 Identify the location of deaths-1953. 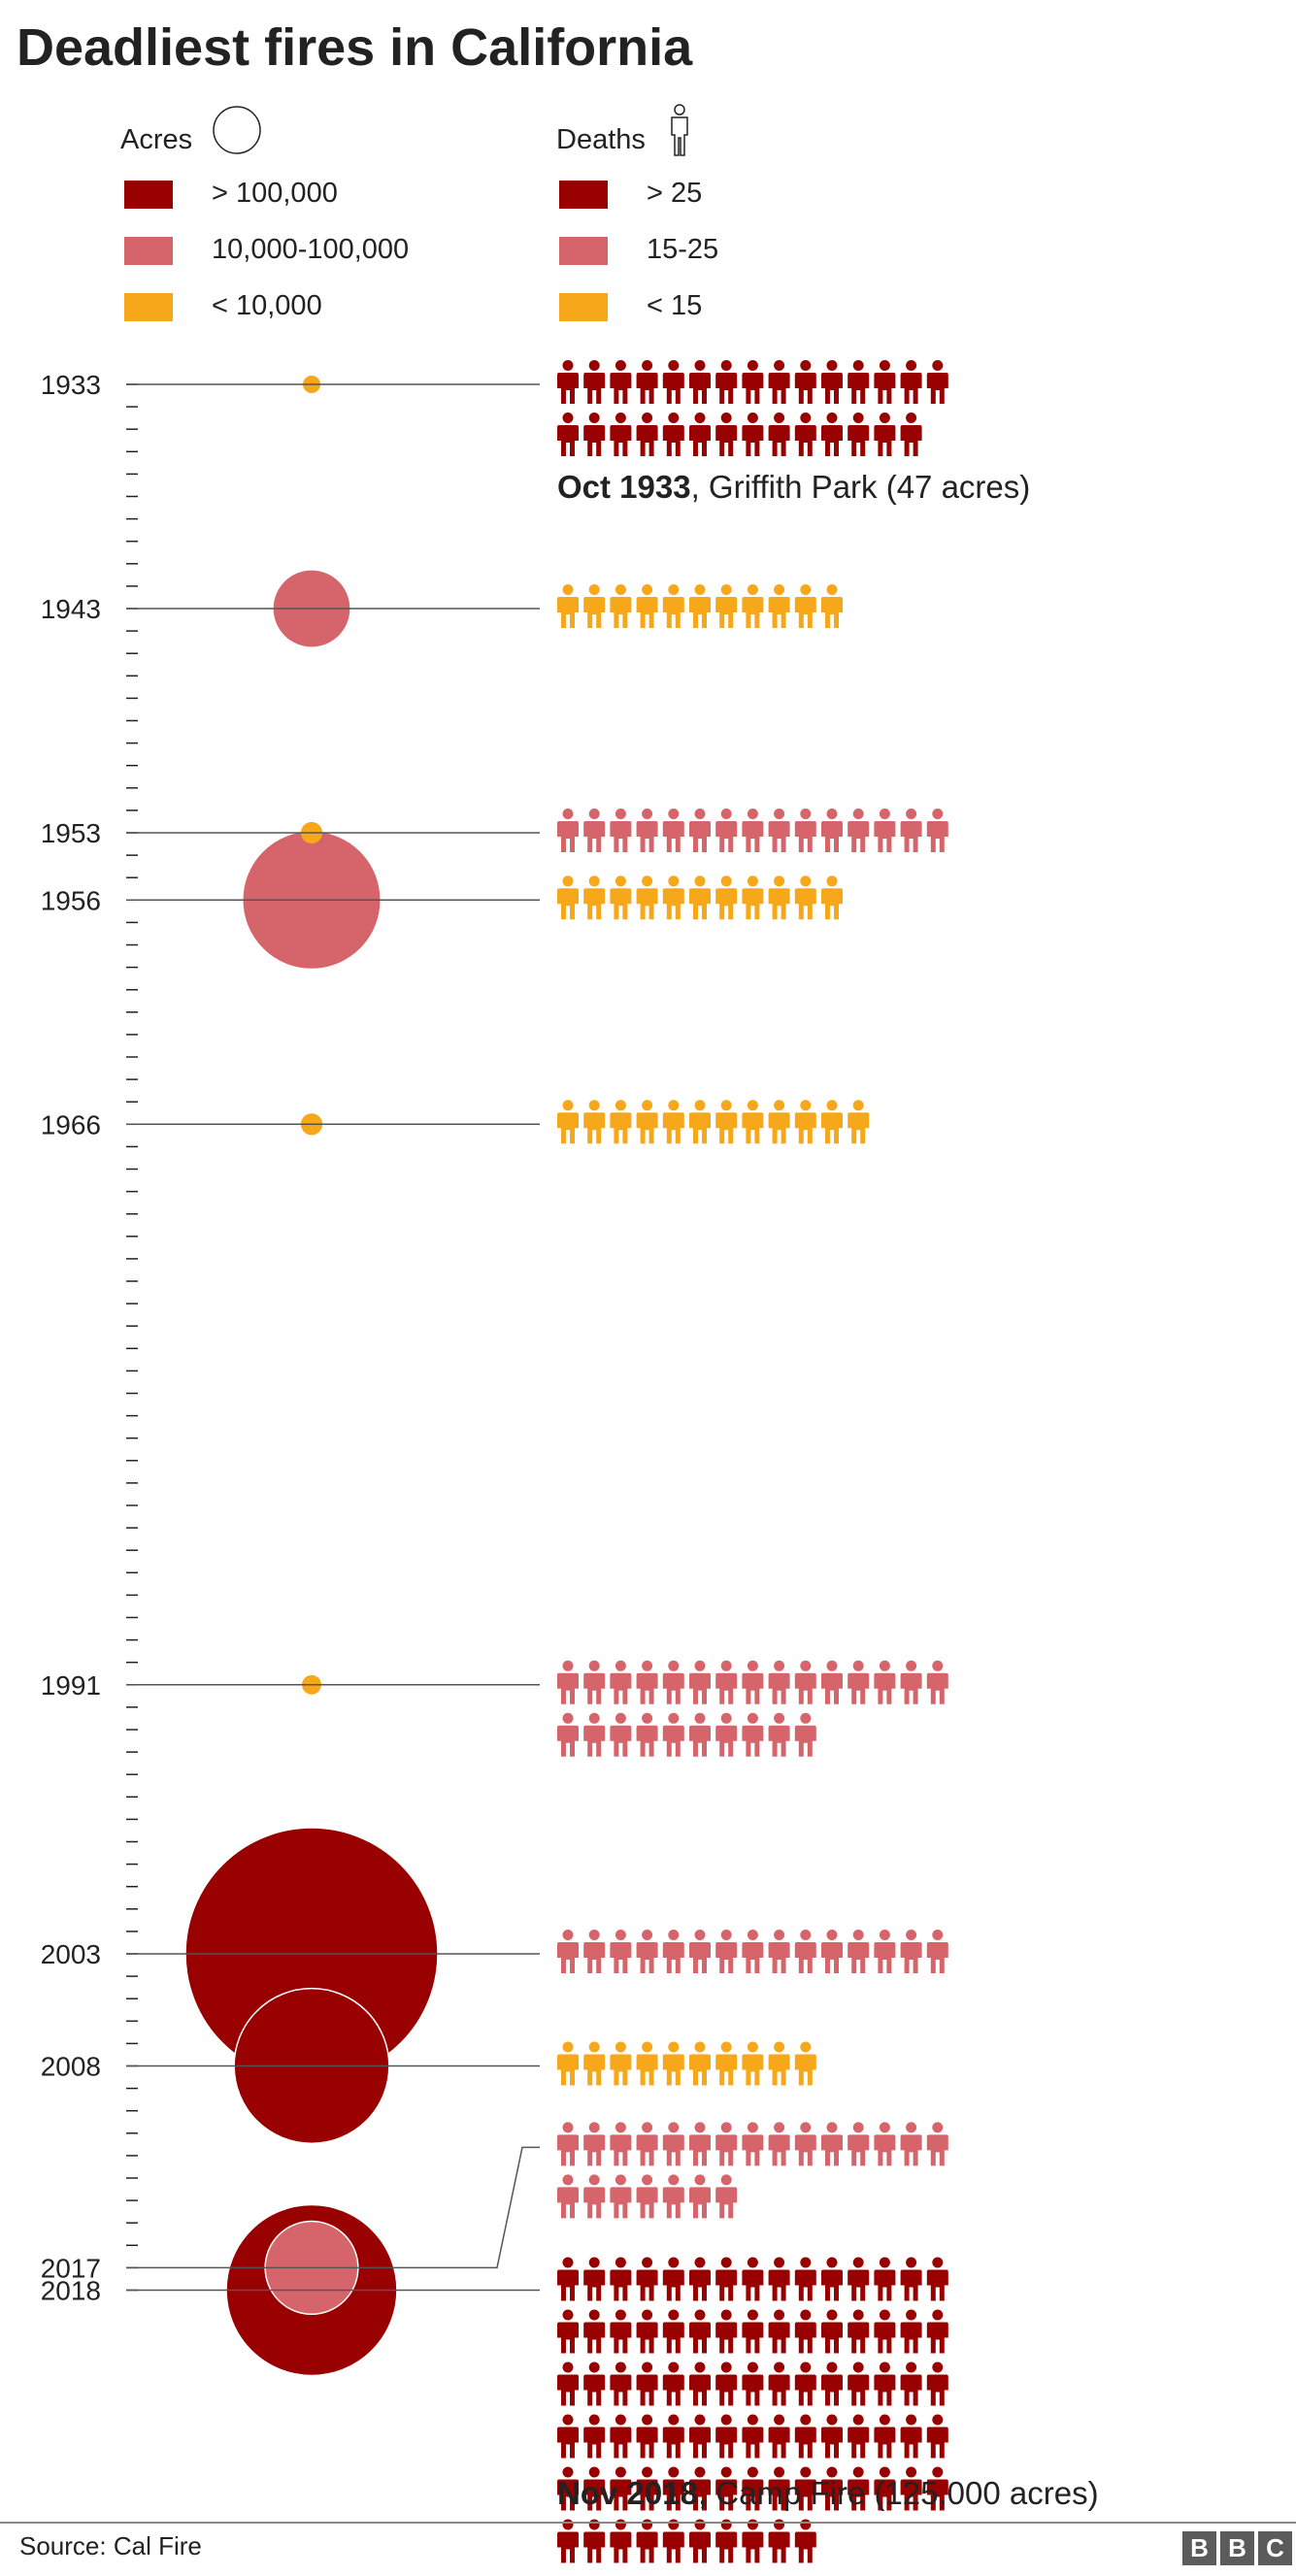
(752, 830).